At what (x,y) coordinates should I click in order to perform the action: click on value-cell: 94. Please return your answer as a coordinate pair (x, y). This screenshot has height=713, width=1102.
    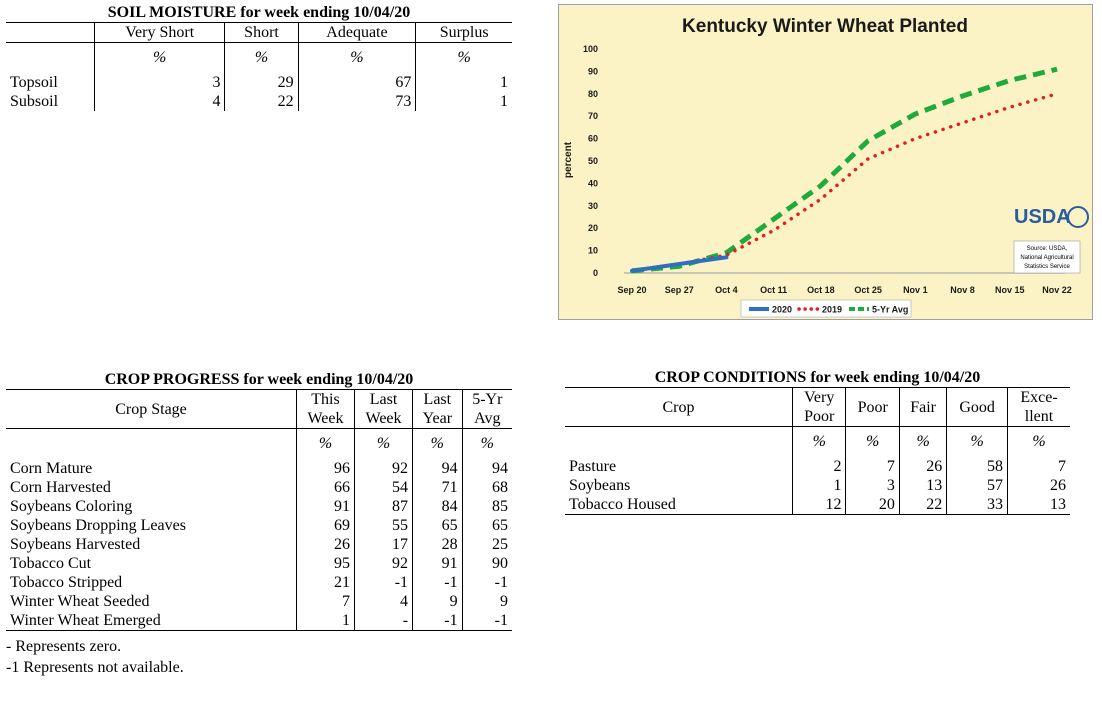
    Looking at the image, I should click on (437, 468).